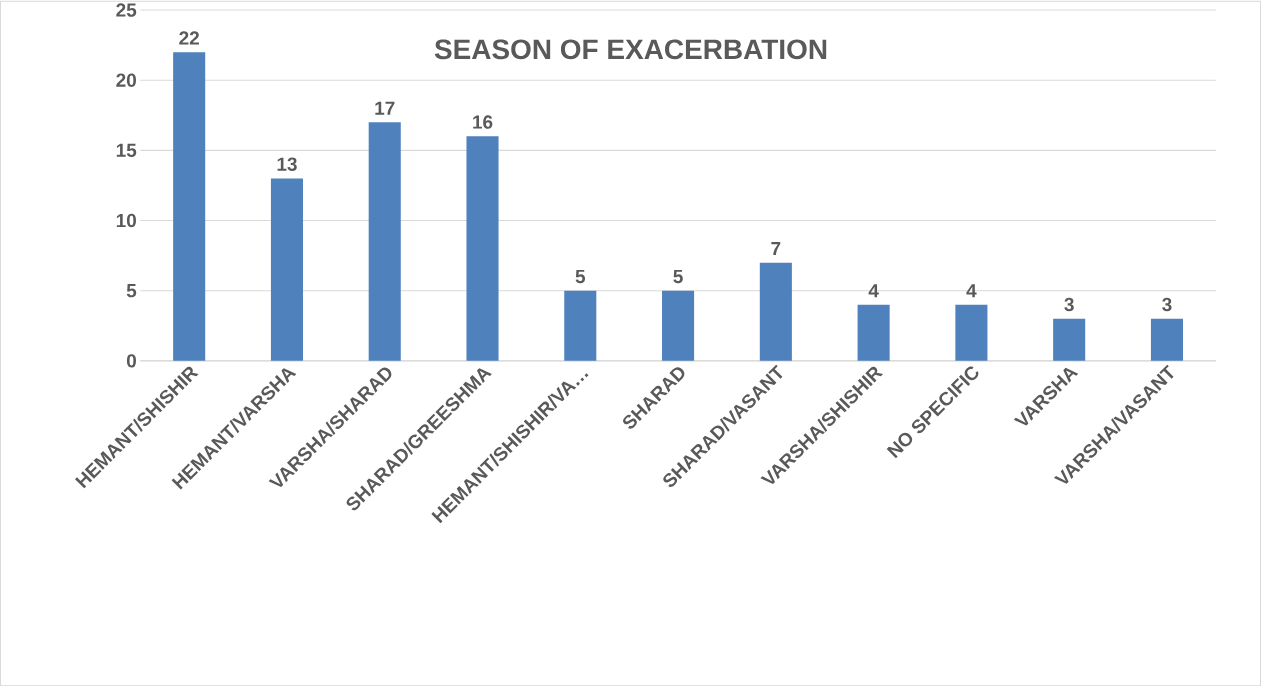 The width and height of the screenshot is (1261, 686). I want to click on y-tick-label: 25, so click(126, 10).